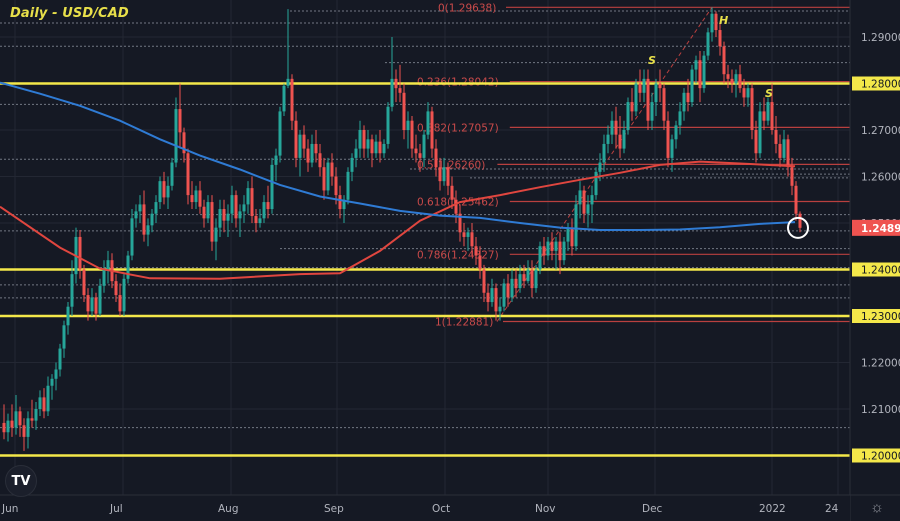  What do you see at coordinates (458, 255) in the screenshot?
I see `fib-level-label: 0.786(1.24327)` at bounding box center [458, 255].